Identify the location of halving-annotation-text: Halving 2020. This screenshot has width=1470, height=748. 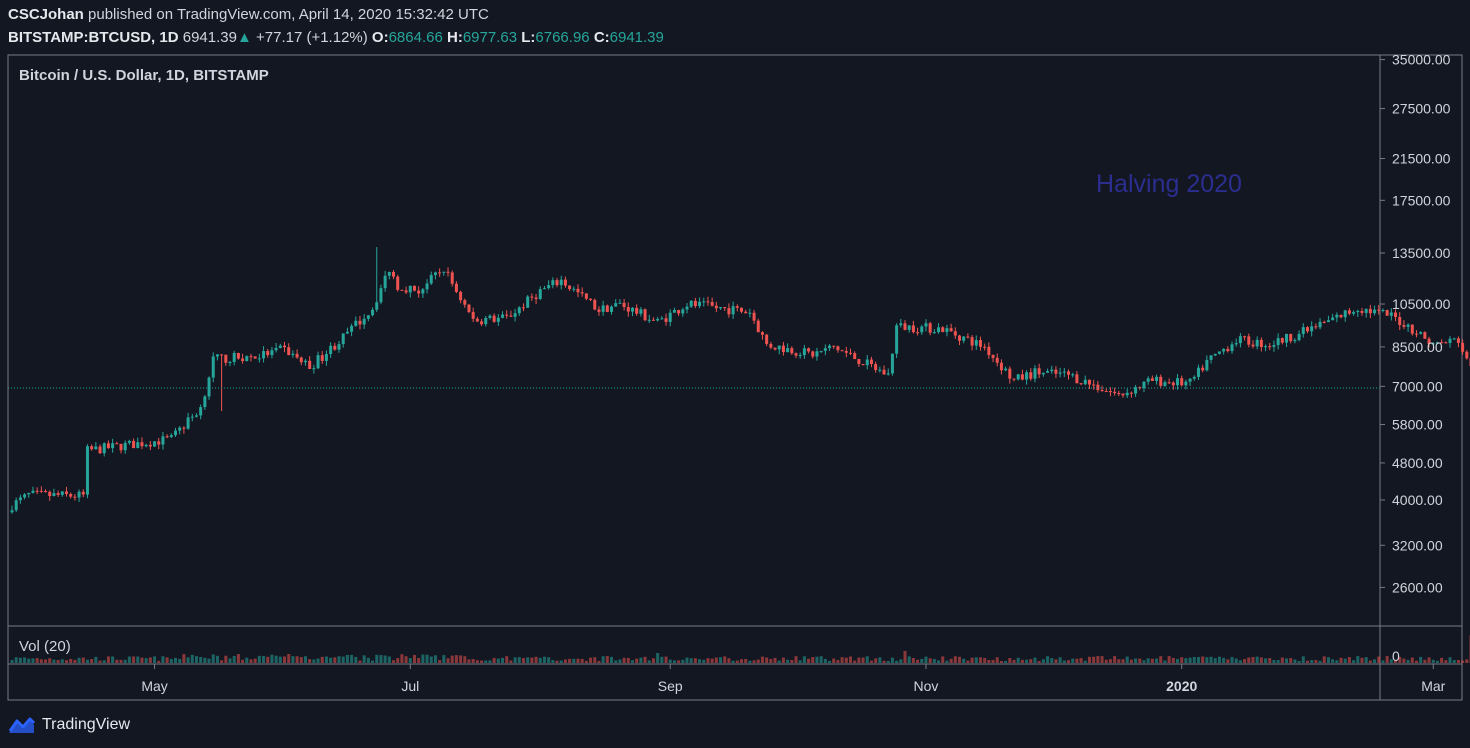
(1169, 184).